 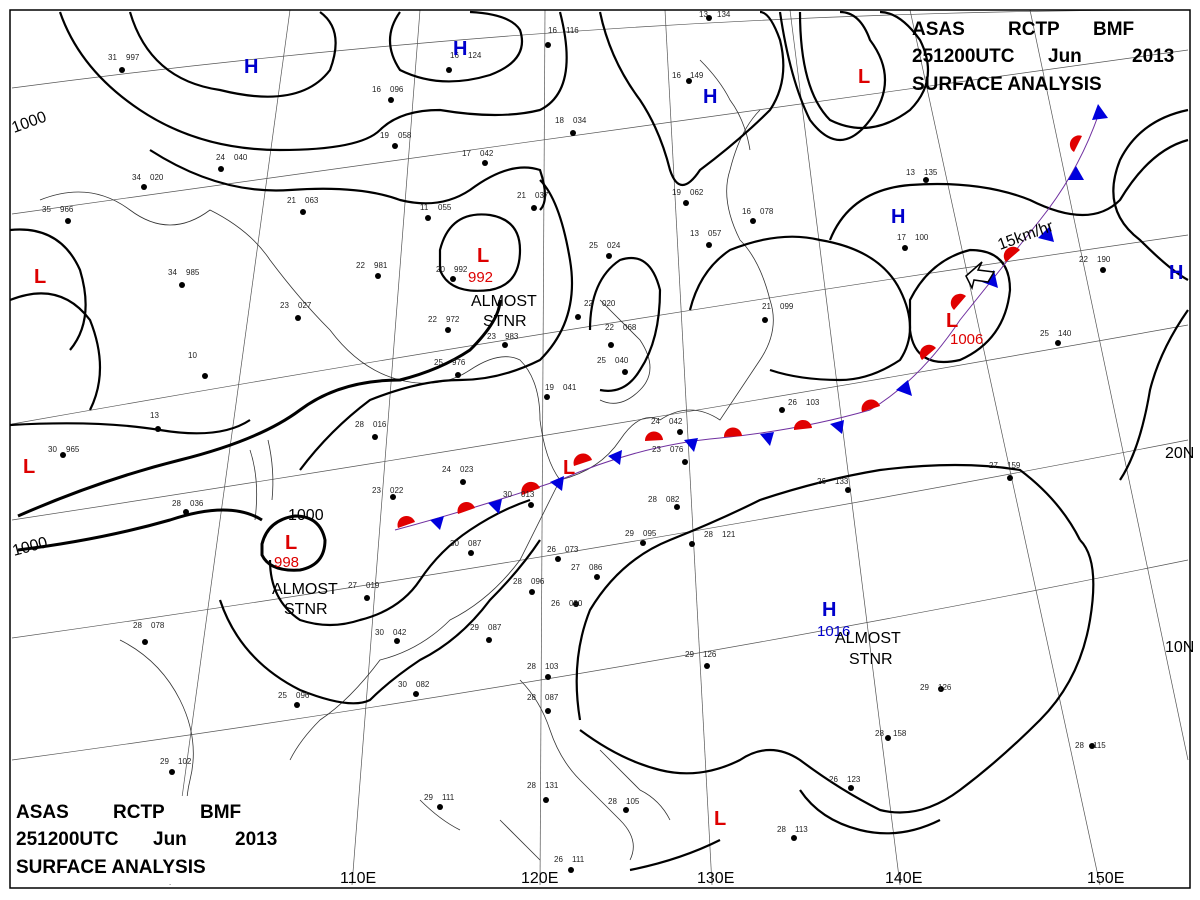 I want to click on station-pressure: 116, so click(x=572, y=30).